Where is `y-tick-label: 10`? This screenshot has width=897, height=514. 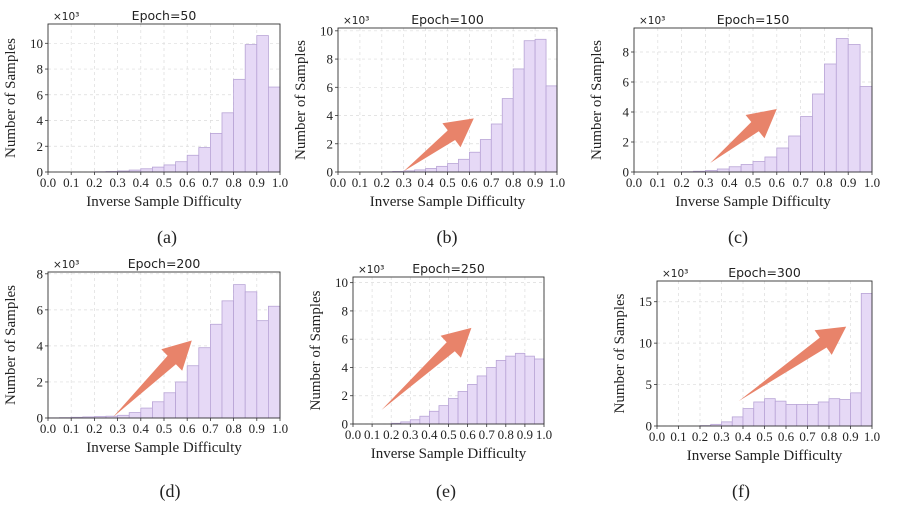
y-tick-label: 10 is located at coordinates (645, 343).